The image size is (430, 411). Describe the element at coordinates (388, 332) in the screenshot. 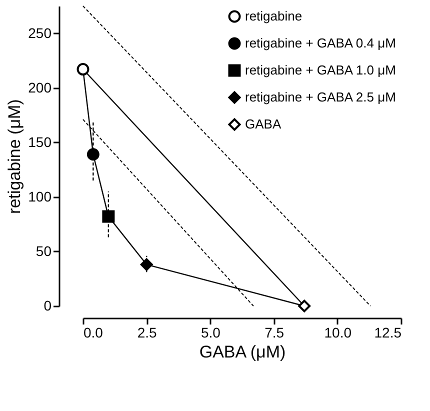

I see `x-tick-label: 12.5` at that location.